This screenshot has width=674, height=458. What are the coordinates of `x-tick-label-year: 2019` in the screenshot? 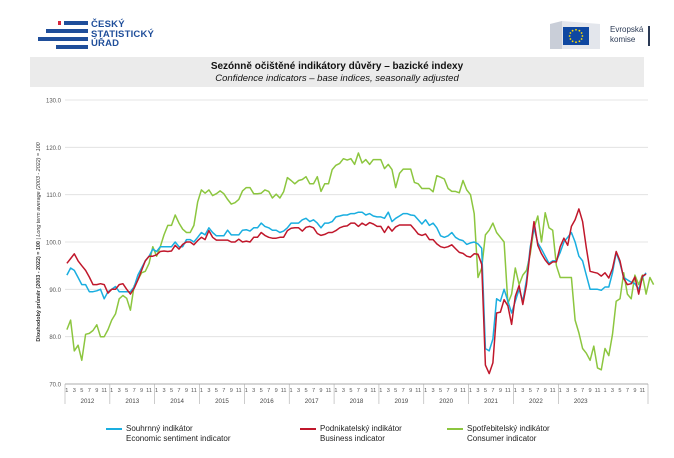 It's located at (401, 401).